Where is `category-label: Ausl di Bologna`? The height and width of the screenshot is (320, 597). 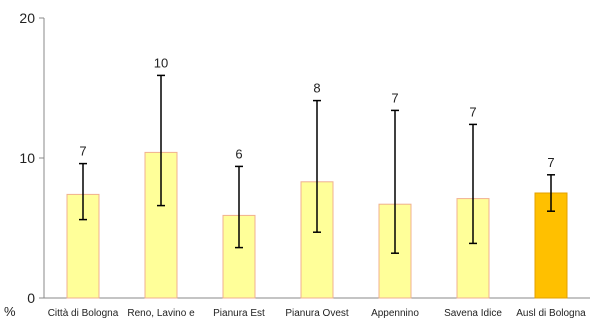 category-label: Ausl di Bologna is located at coordinates (551, 313).